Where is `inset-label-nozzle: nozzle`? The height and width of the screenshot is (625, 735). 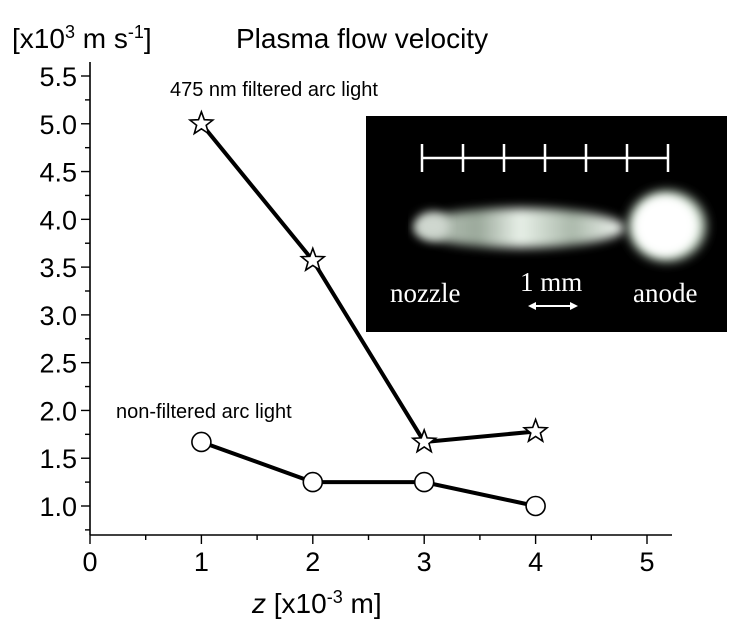
inset-label-nozzle: nozzle is located at coordinates (425, 293).